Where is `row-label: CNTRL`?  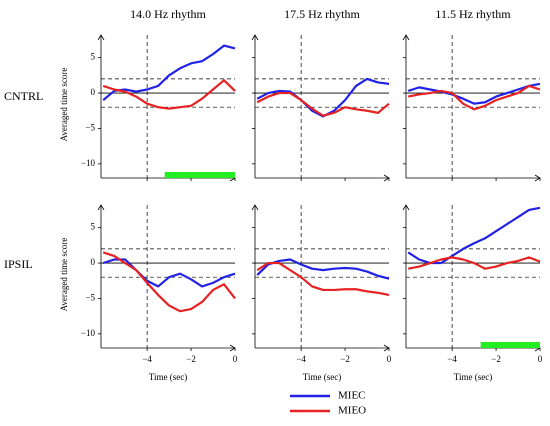 row-label: CNTRL is located at coordinates (23, 96).